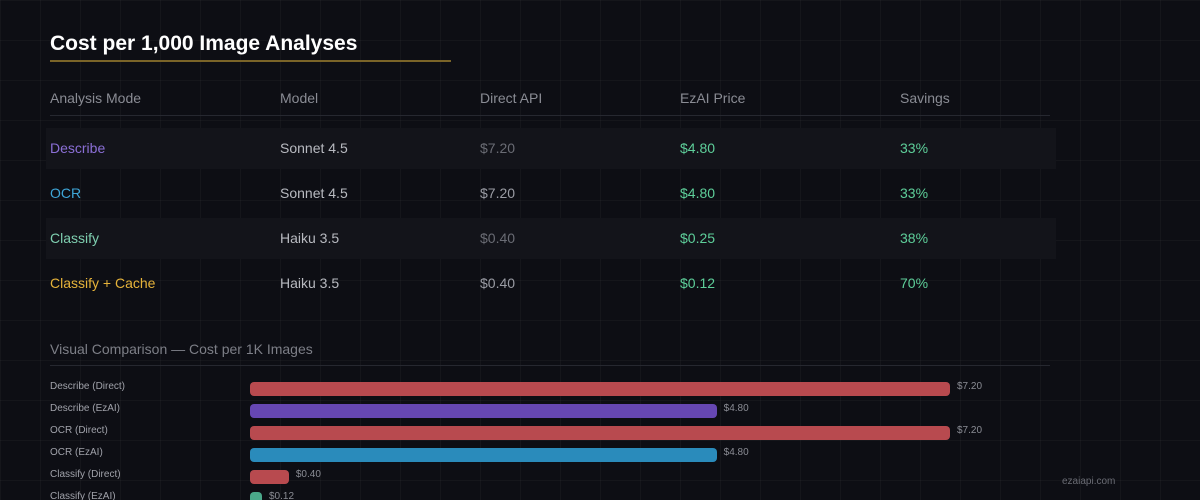 The image size is (1200, 500). Describe the element at coordinates (925, 98) in the screenshot. I see `header-savings: Savings` at that location.